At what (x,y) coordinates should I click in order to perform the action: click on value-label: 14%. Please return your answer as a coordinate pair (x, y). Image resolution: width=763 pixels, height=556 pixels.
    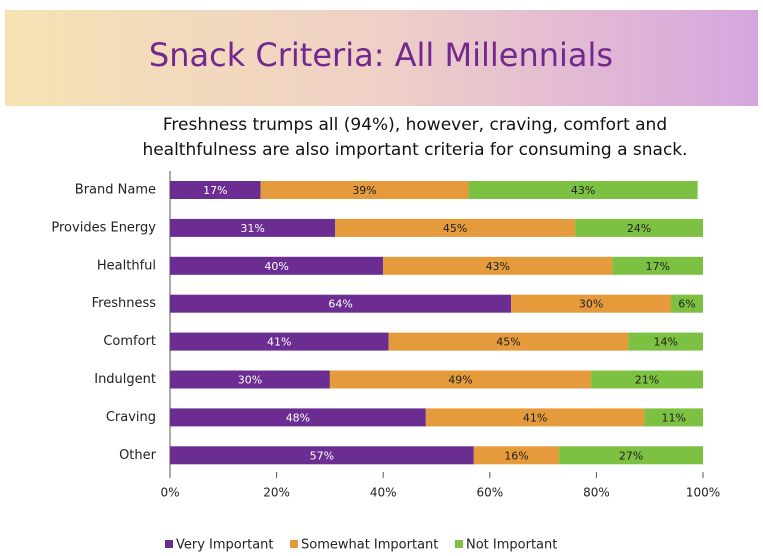
    Looking at the image, I should click on (665, 342).